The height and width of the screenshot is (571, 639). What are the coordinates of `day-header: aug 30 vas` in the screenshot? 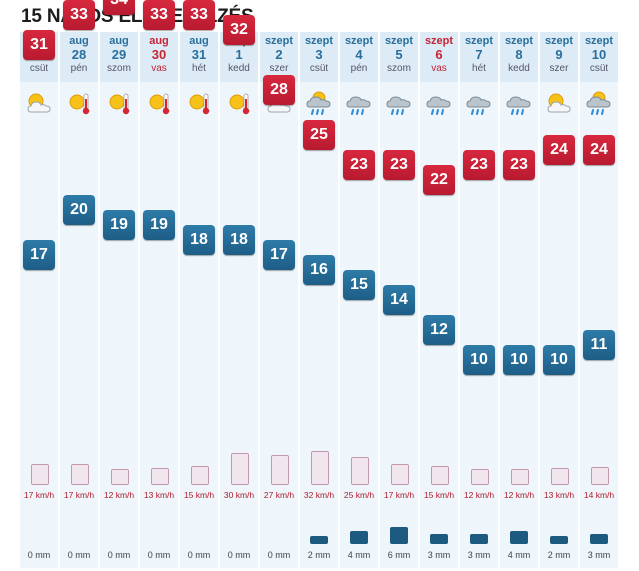 It's located at (159, 57).